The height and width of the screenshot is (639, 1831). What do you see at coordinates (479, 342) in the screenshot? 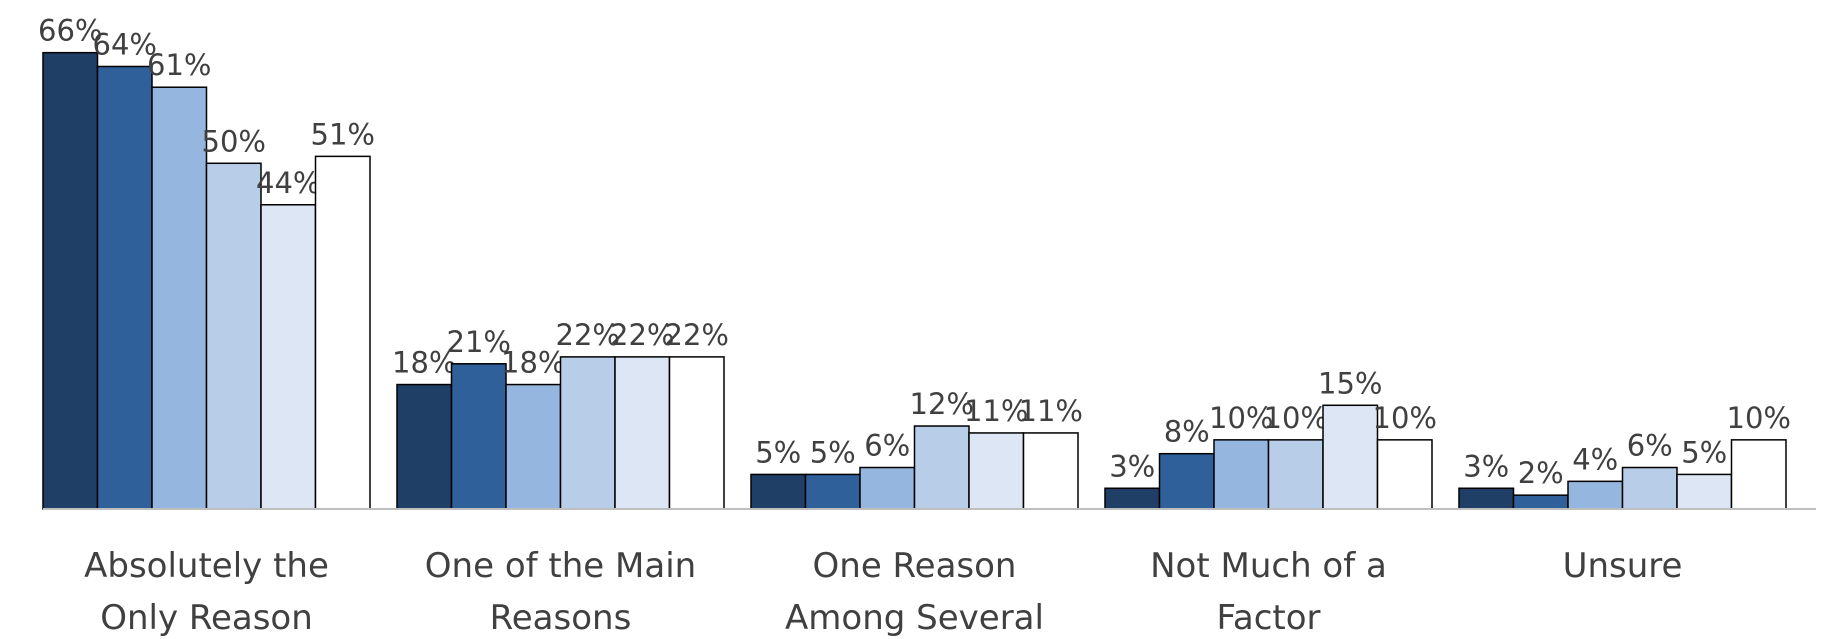
I see `data-label: 21%` at bounding box center [479, 342].